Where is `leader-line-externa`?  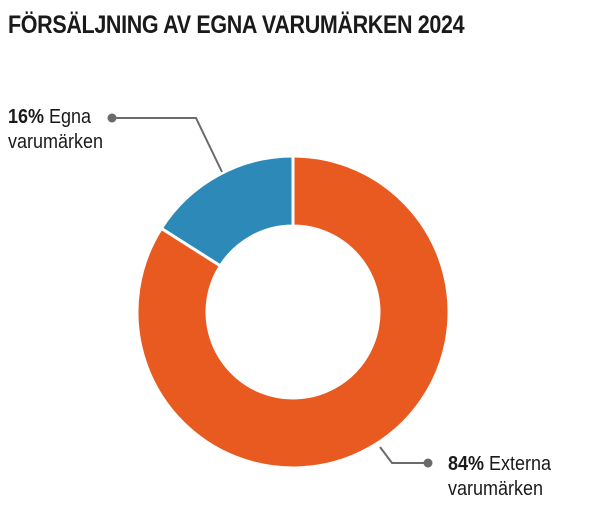
leader-line-externa is located at coordinates (403, 455).